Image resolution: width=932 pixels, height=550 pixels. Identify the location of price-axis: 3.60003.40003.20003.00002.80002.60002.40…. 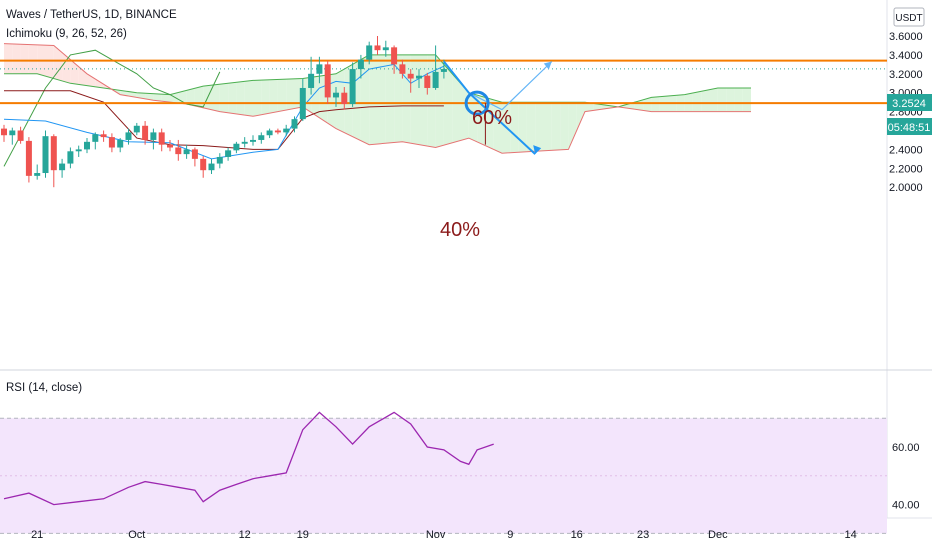
(906, 112).